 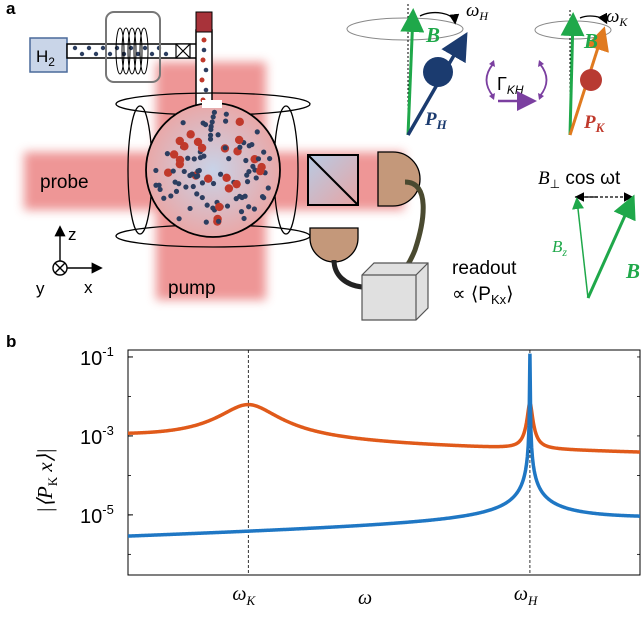 I want to click on readout-proportional: ∝ ⟨PKx⟩, so click(x=483, y=295).